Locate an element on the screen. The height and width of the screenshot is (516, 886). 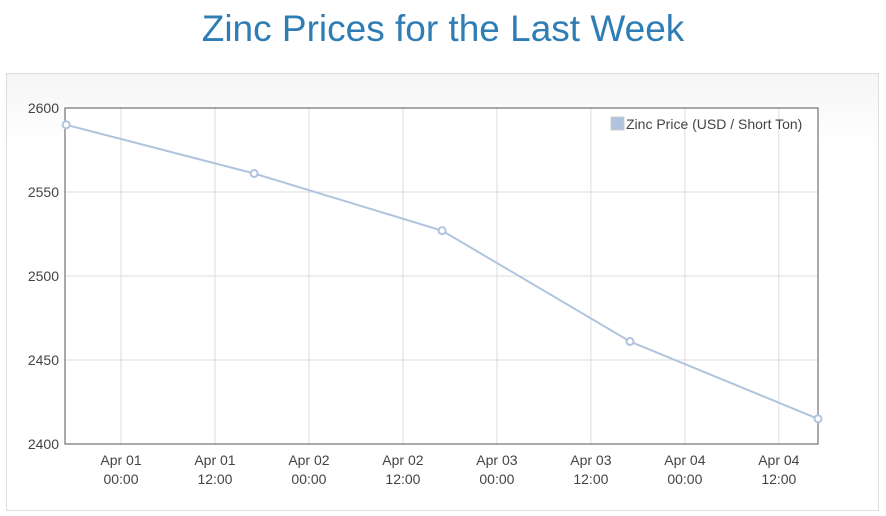
chart-title: Zinc Prices for the Last Week is located at coordinates (443, 28).